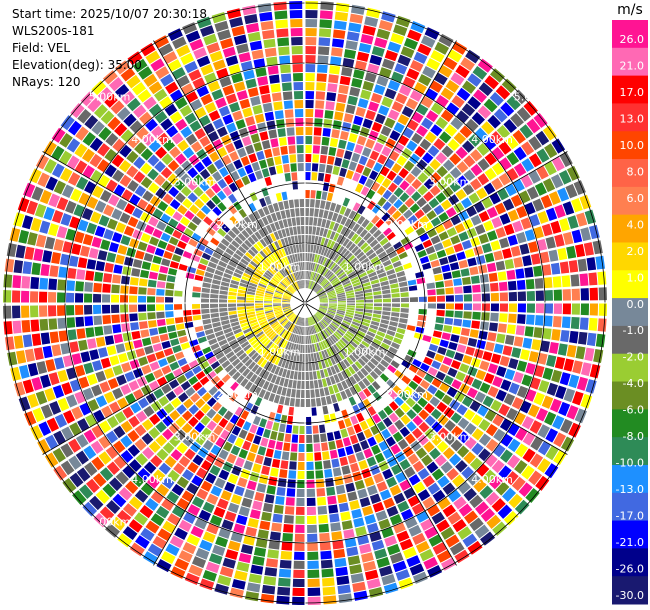 Image resolution: width=650 pixels, height=610 pixels. I want to click on range-label: 4.00km, so click(152, 139).